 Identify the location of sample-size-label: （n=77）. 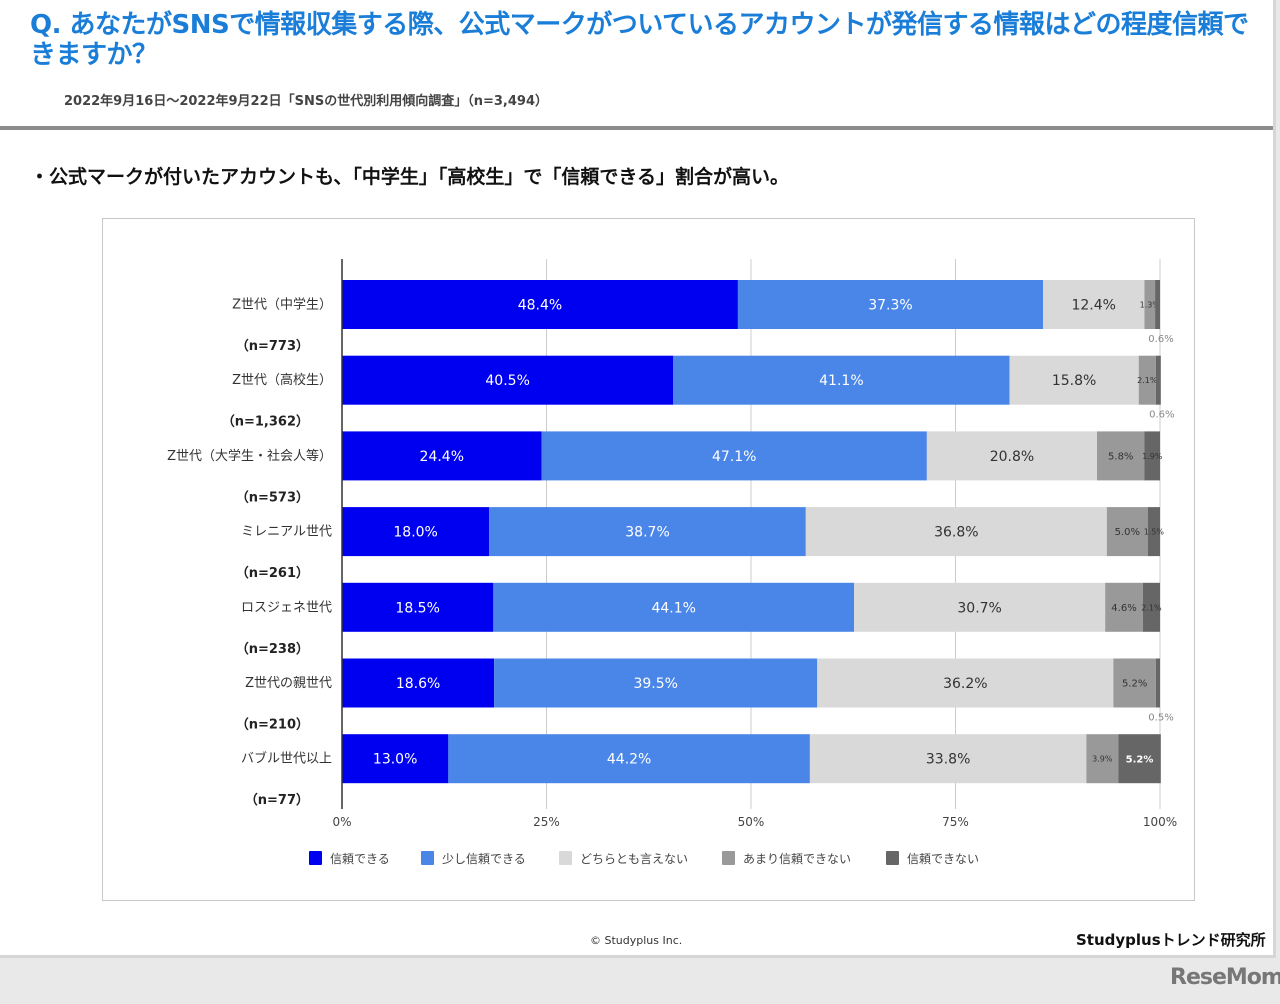
(277, 800).